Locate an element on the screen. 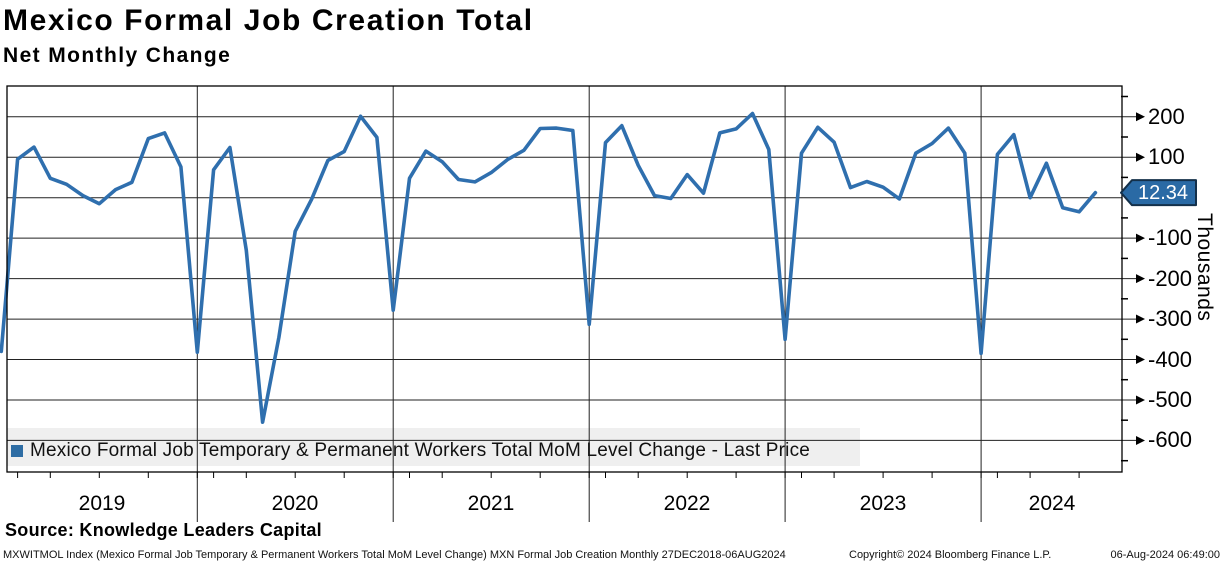  chart-subtitle: Net Monthly Change is located at coordinates (117, 55).